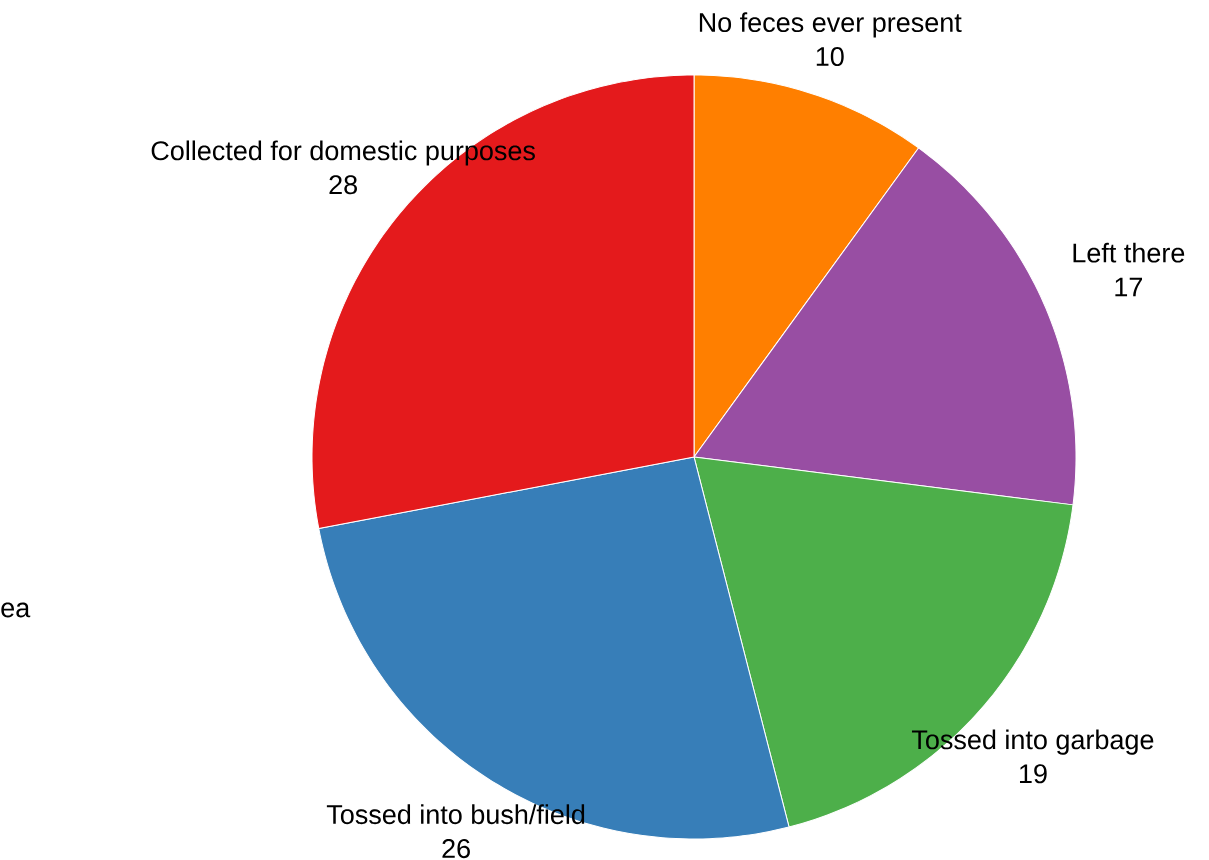  What do you see at coordinates (343, 185) in the screenshot?
I see `data-label: 28` at bounding box center [343, 185].